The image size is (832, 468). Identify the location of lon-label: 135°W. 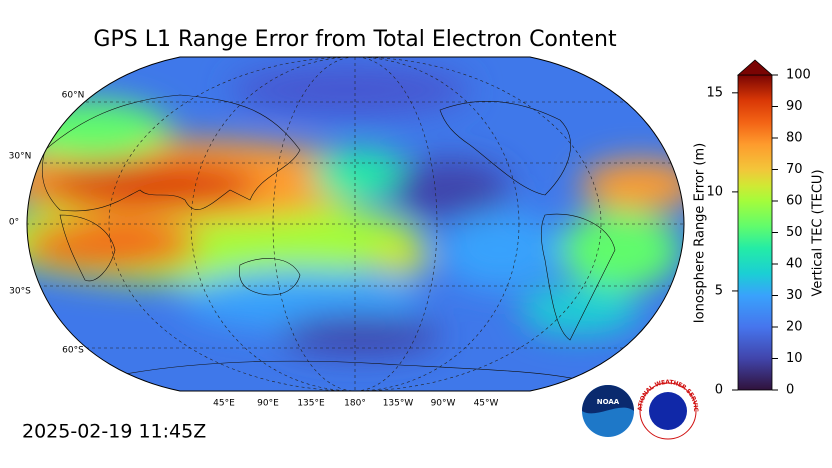
(398, 404).